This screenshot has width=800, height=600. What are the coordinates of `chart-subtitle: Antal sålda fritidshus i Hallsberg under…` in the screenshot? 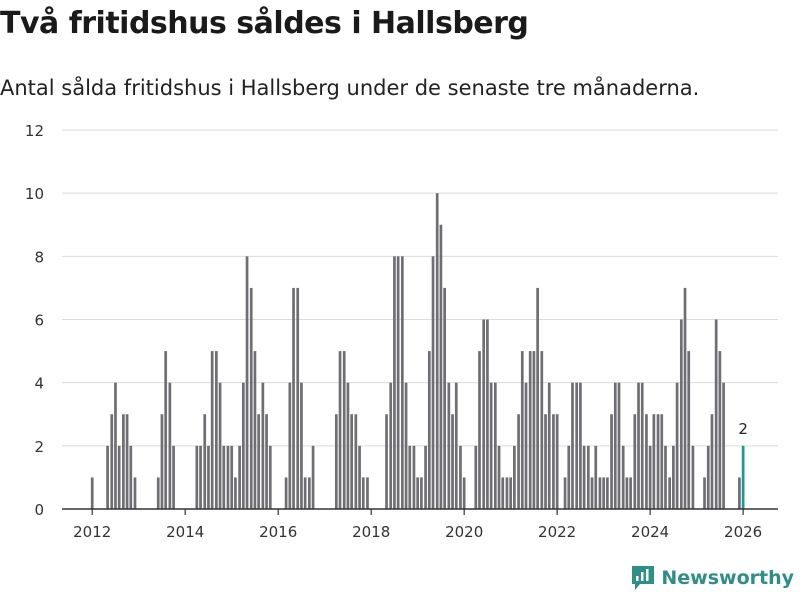 It's located at (350, 88).